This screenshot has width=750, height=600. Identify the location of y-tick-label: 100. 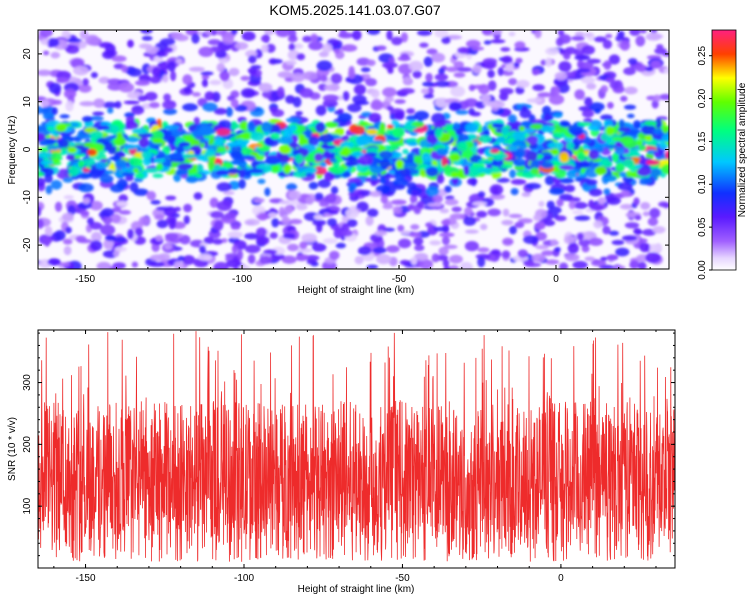
(27, 505).